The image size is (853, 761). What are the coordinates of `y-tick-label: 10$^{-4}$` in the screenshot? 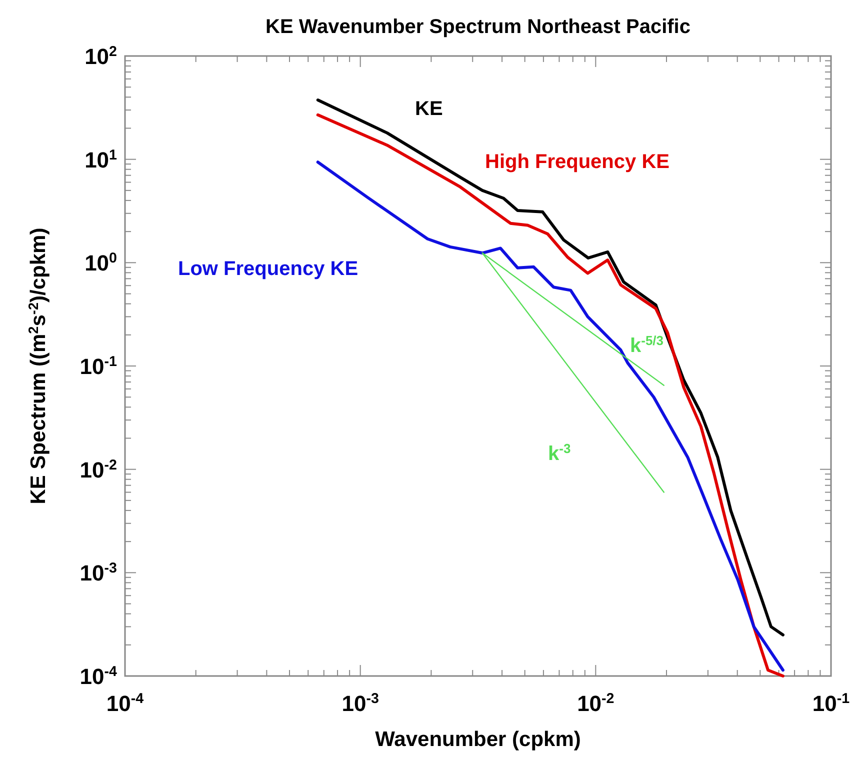 It's located at (99, 676).